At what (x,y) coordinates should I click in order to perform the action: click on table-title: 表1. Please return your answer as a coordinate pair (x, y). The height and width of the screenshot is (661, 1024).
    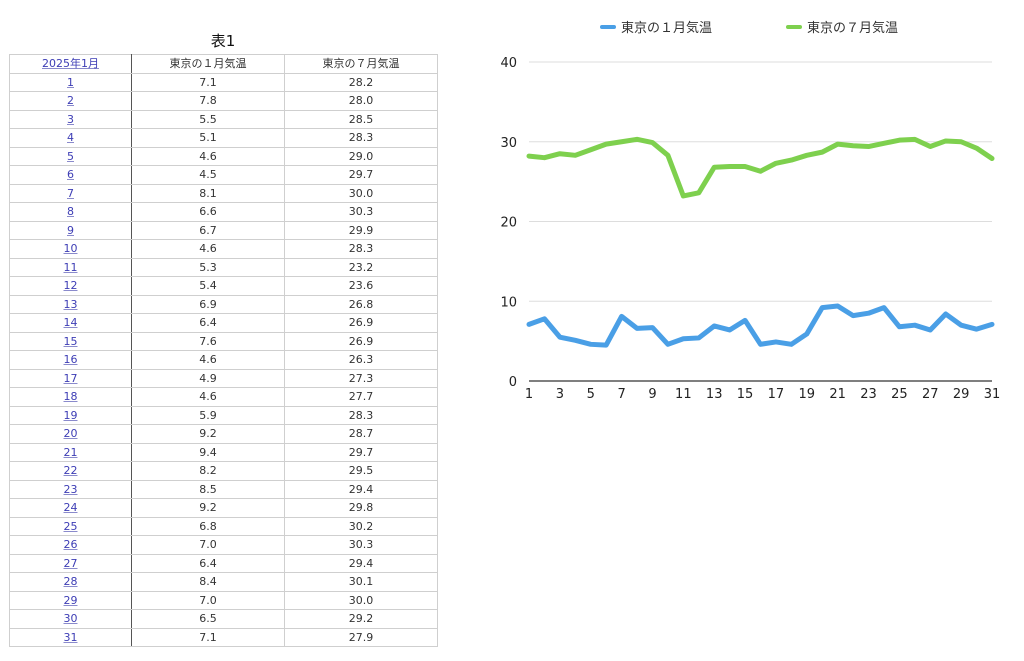
    Looking at the image, I should click on (223, 41).